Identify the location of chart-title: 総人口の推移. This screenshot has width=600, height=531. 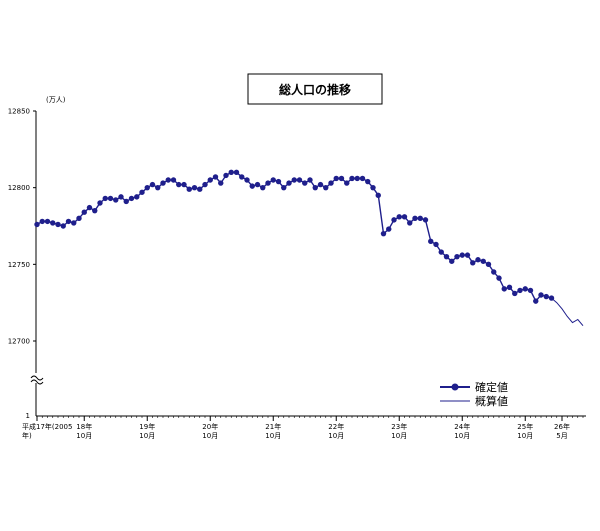
(315, 89).